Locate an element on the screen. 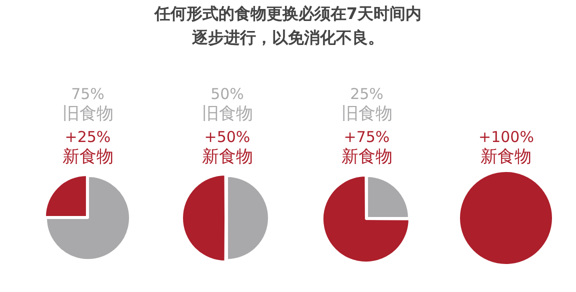 This screenshot has height=292, width=576. data-label: +100% is located at coordinates (506, 137).